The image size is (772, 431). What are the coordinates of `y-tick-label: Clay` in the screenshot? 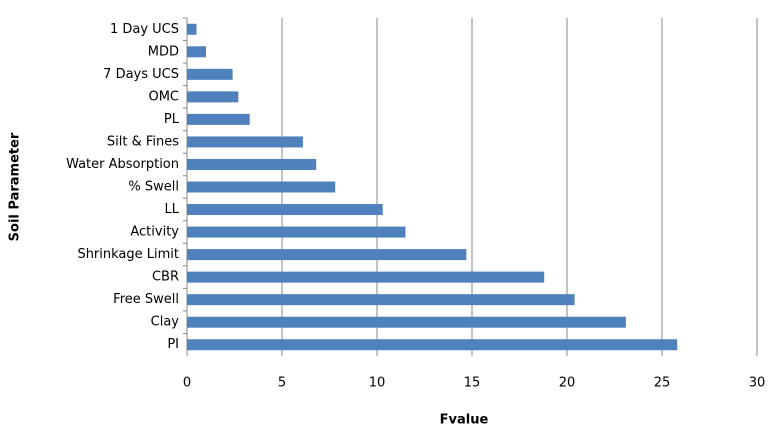 It's located at (165, 322).